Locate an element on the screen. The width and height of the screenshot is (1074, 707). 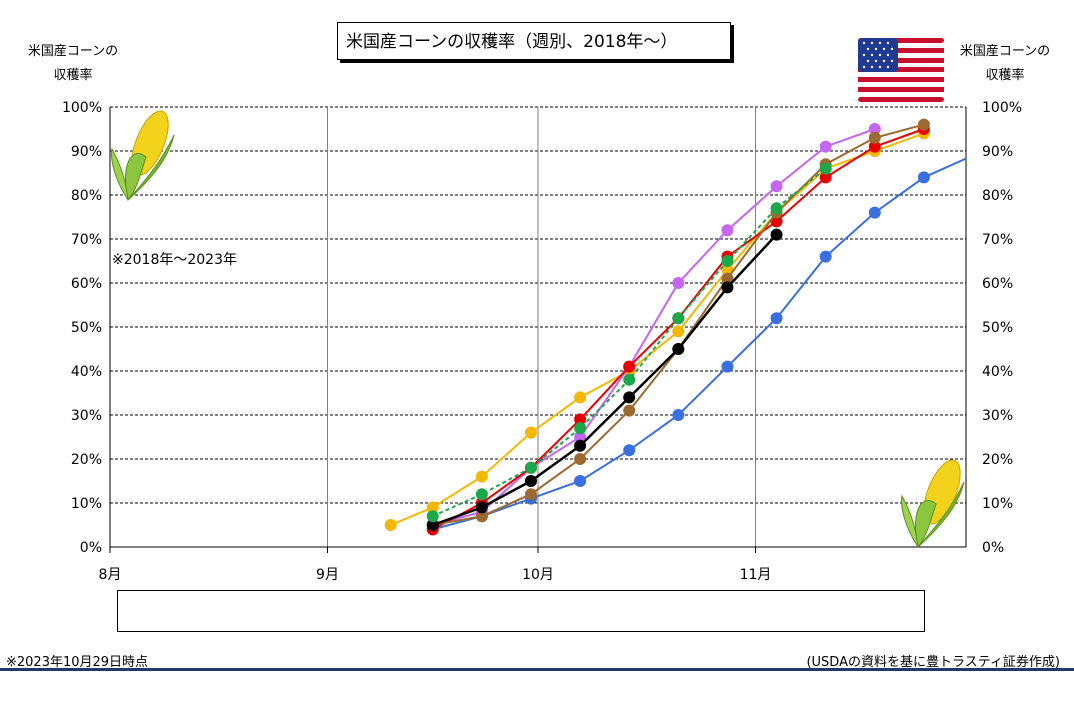
x-tick-label: 10月 is located at coordinates (538, 575).